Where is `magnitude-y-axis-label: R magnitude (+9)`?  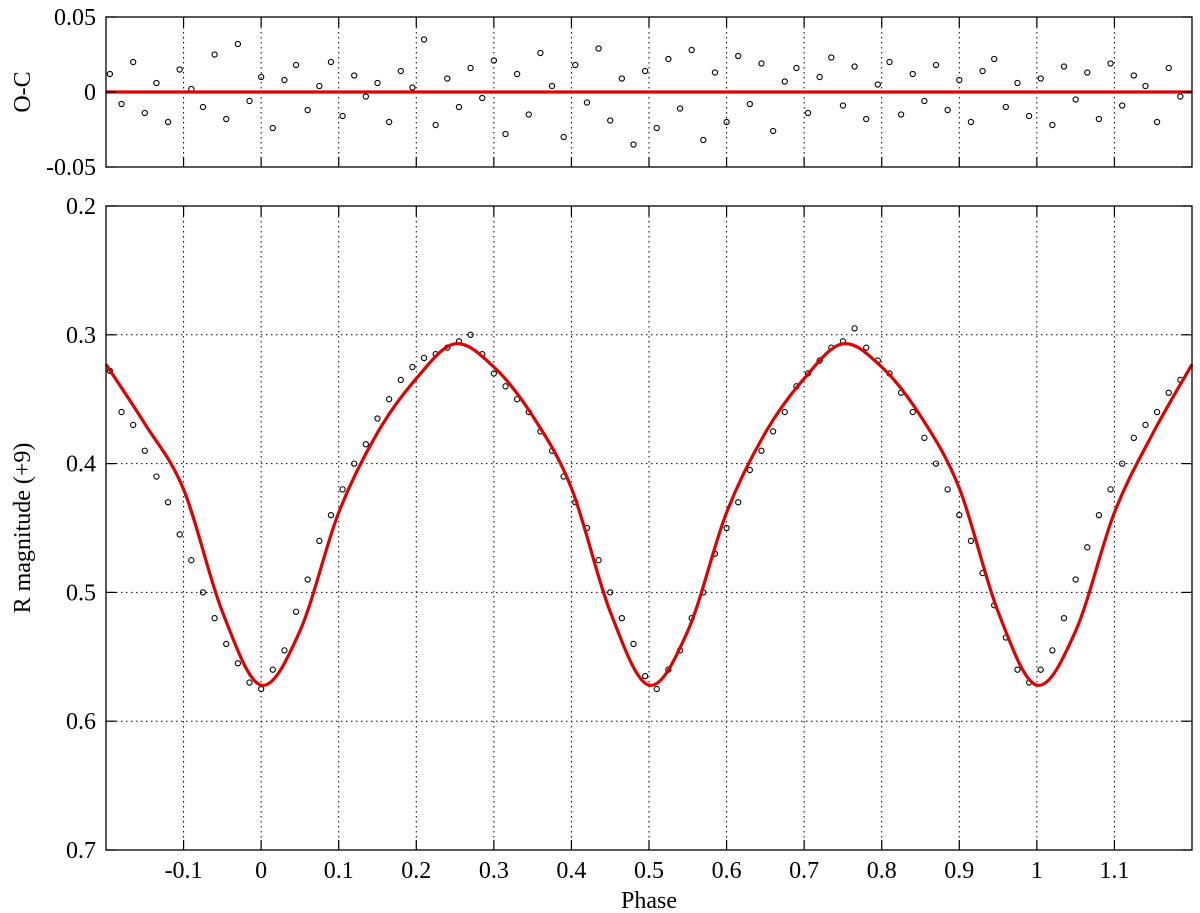
magnitude-y-axis-label: R magnitude (+9) is located at coordinates (23, 528).